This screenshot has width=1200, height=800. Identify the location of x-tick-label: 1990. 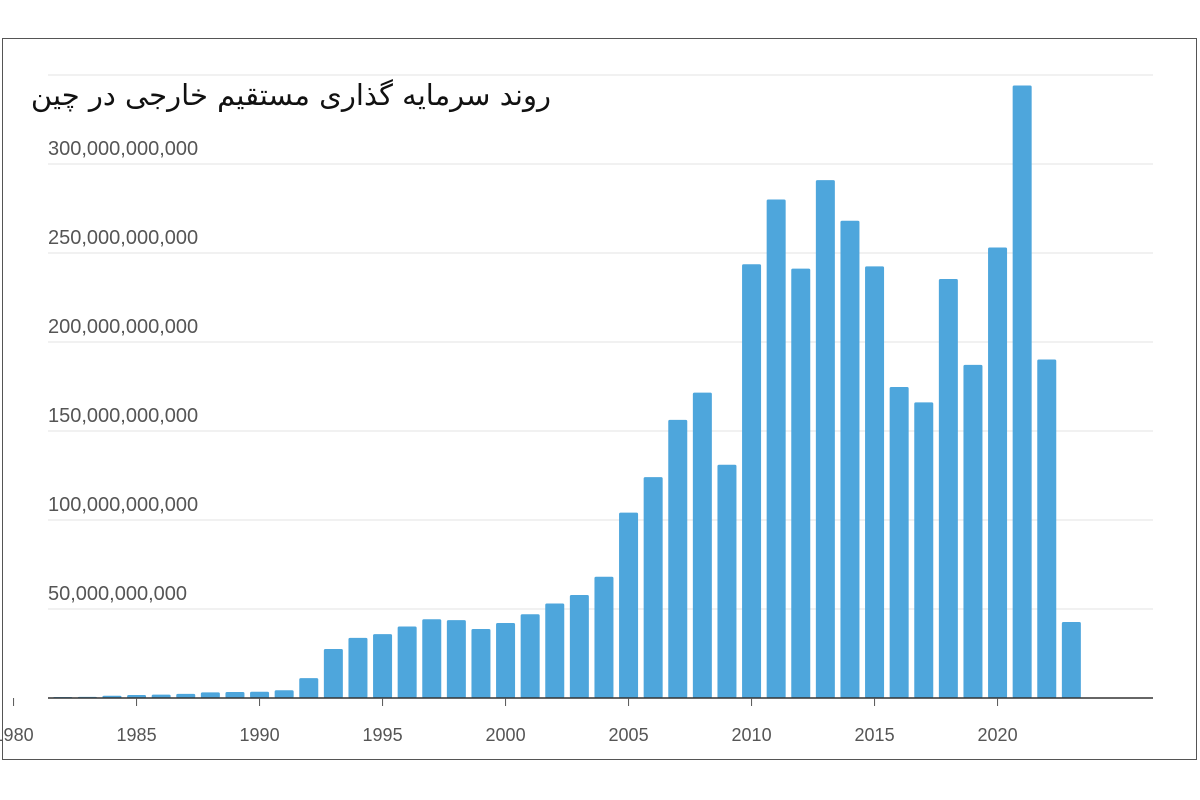
(260, 735).